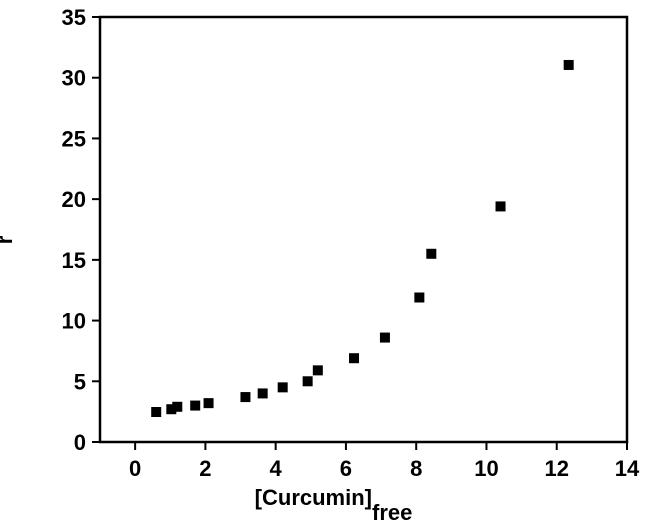 The image size is (650, 528). I want to click on x-tick-label: 14, so click(627, 468).